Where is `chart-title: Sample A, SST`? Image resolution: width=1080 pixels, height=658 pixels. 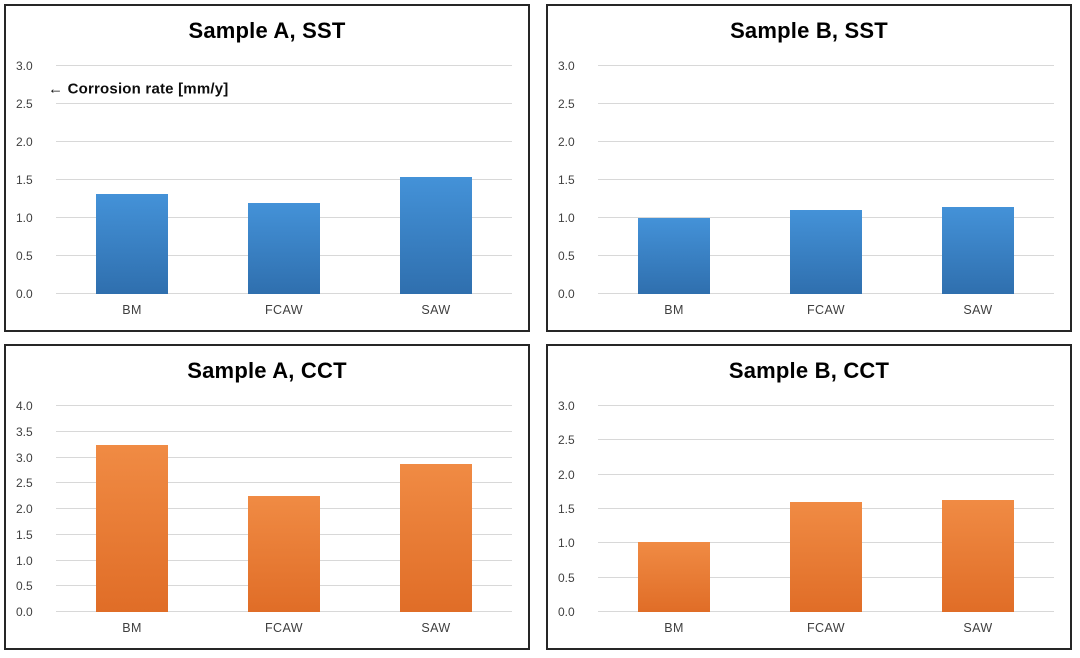 chart-title: Sample A, SST is located at coordinates (267, 30).